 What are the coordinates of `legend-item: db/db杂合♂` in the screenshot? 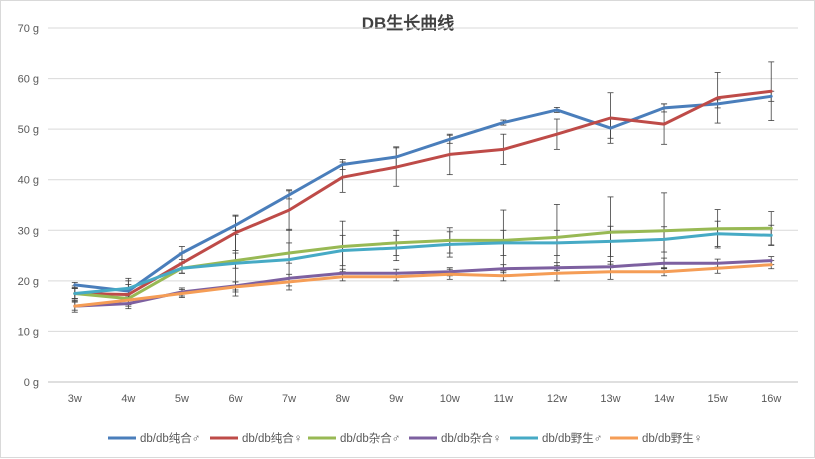 It's located at (354, 438).